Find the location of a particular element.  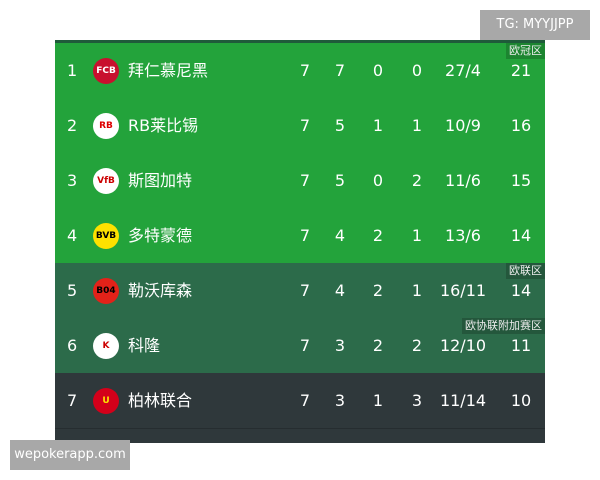

stat-l: 0 is located at coordinates (417, 70).